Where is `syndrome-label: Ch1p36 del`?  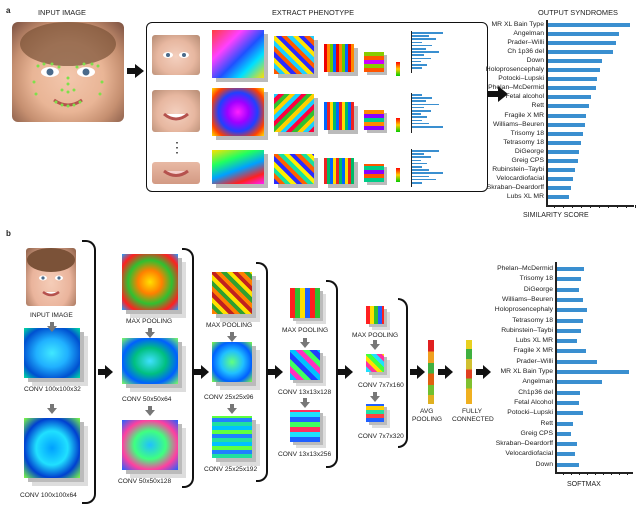
syndrome-label: Ch1p36 del is located at coordinates (535, 392).